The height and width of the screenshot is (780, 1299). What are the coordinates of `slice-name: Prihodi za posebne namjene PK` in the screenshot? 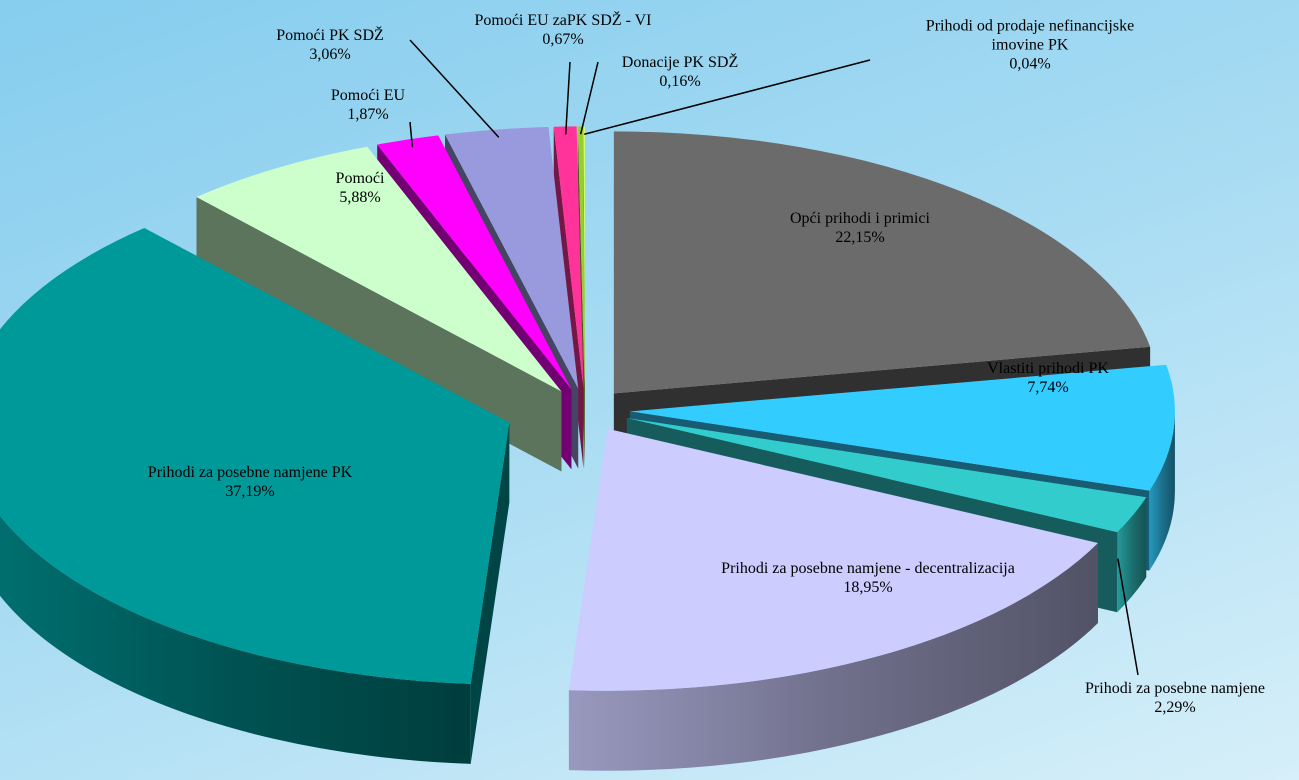 It's located at (250, 472).